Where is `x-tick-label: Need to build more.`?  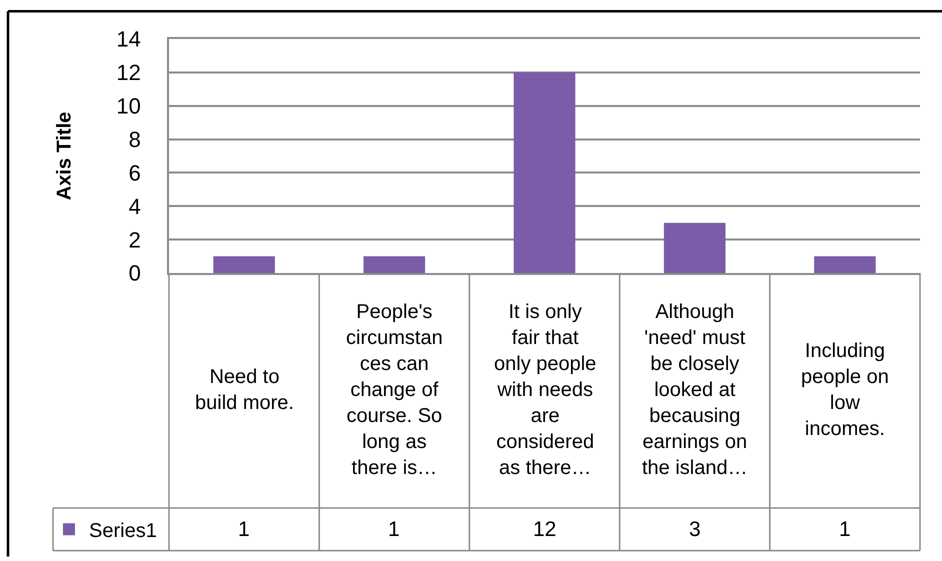
x-tick-label: Need to build more. is located at coordinates (244, 390).